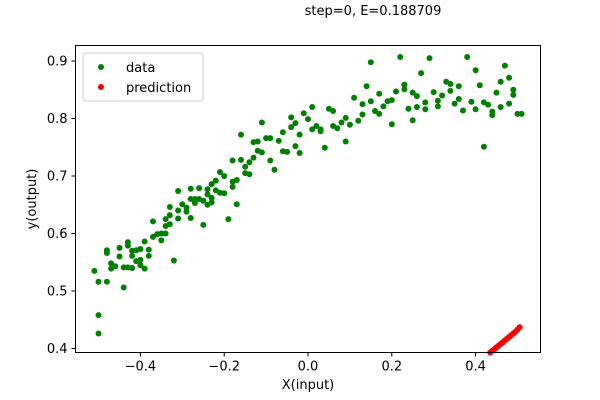 The image size is (600, 400). What do you see at coordinates (224, 367) in the screenshot?
I see `x-tick-label: −0.2` at bounding box center [224, 367].